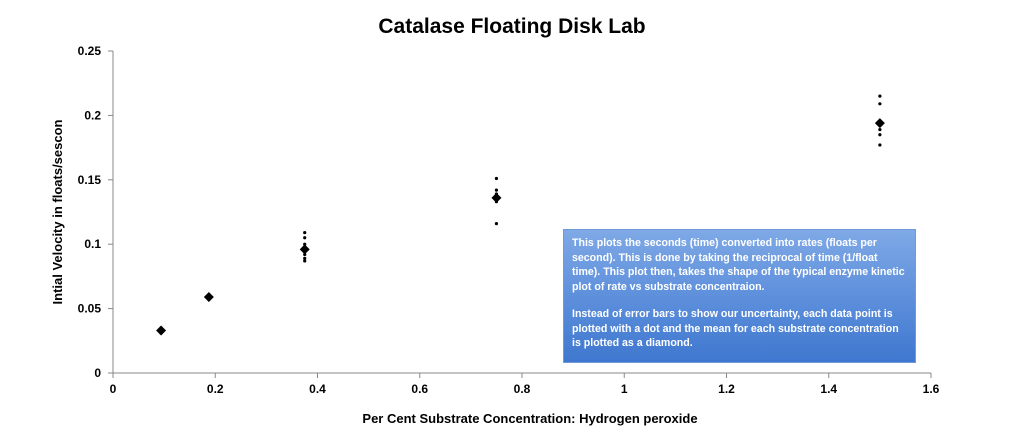 The width and height of the screenshot is (1023, 440). What do you see at coordinates (92, 115) in the screenshot?
I see `y-tick-label: 0.2` at bounding box center [92, 115].